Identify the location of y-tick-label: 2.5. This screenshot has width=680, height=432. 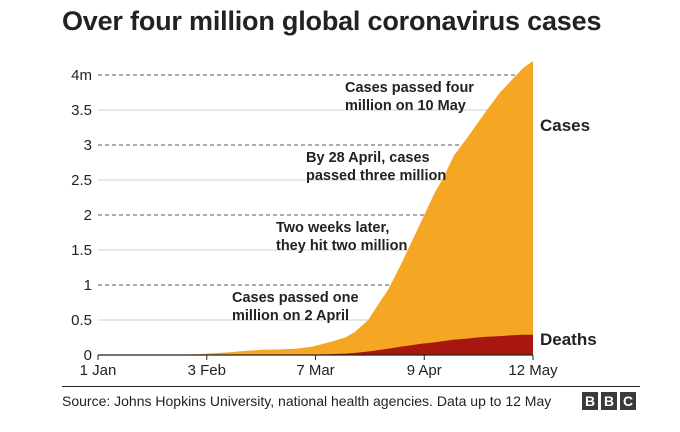
(81, 180).